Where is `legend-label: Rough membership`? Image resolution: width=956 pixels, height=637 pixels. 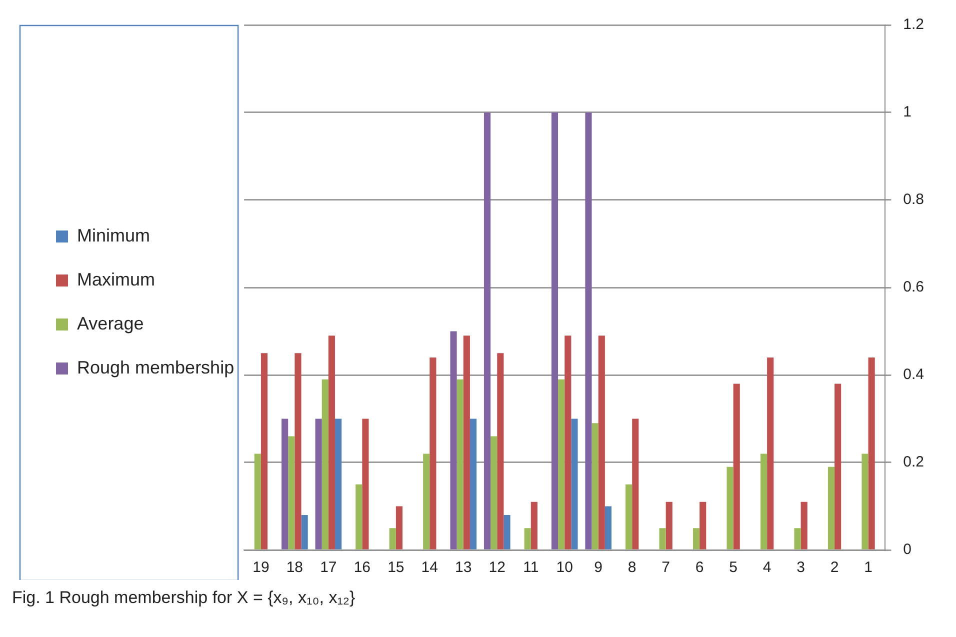
legend-label: Rough membership is located at coordinates (155, 367).